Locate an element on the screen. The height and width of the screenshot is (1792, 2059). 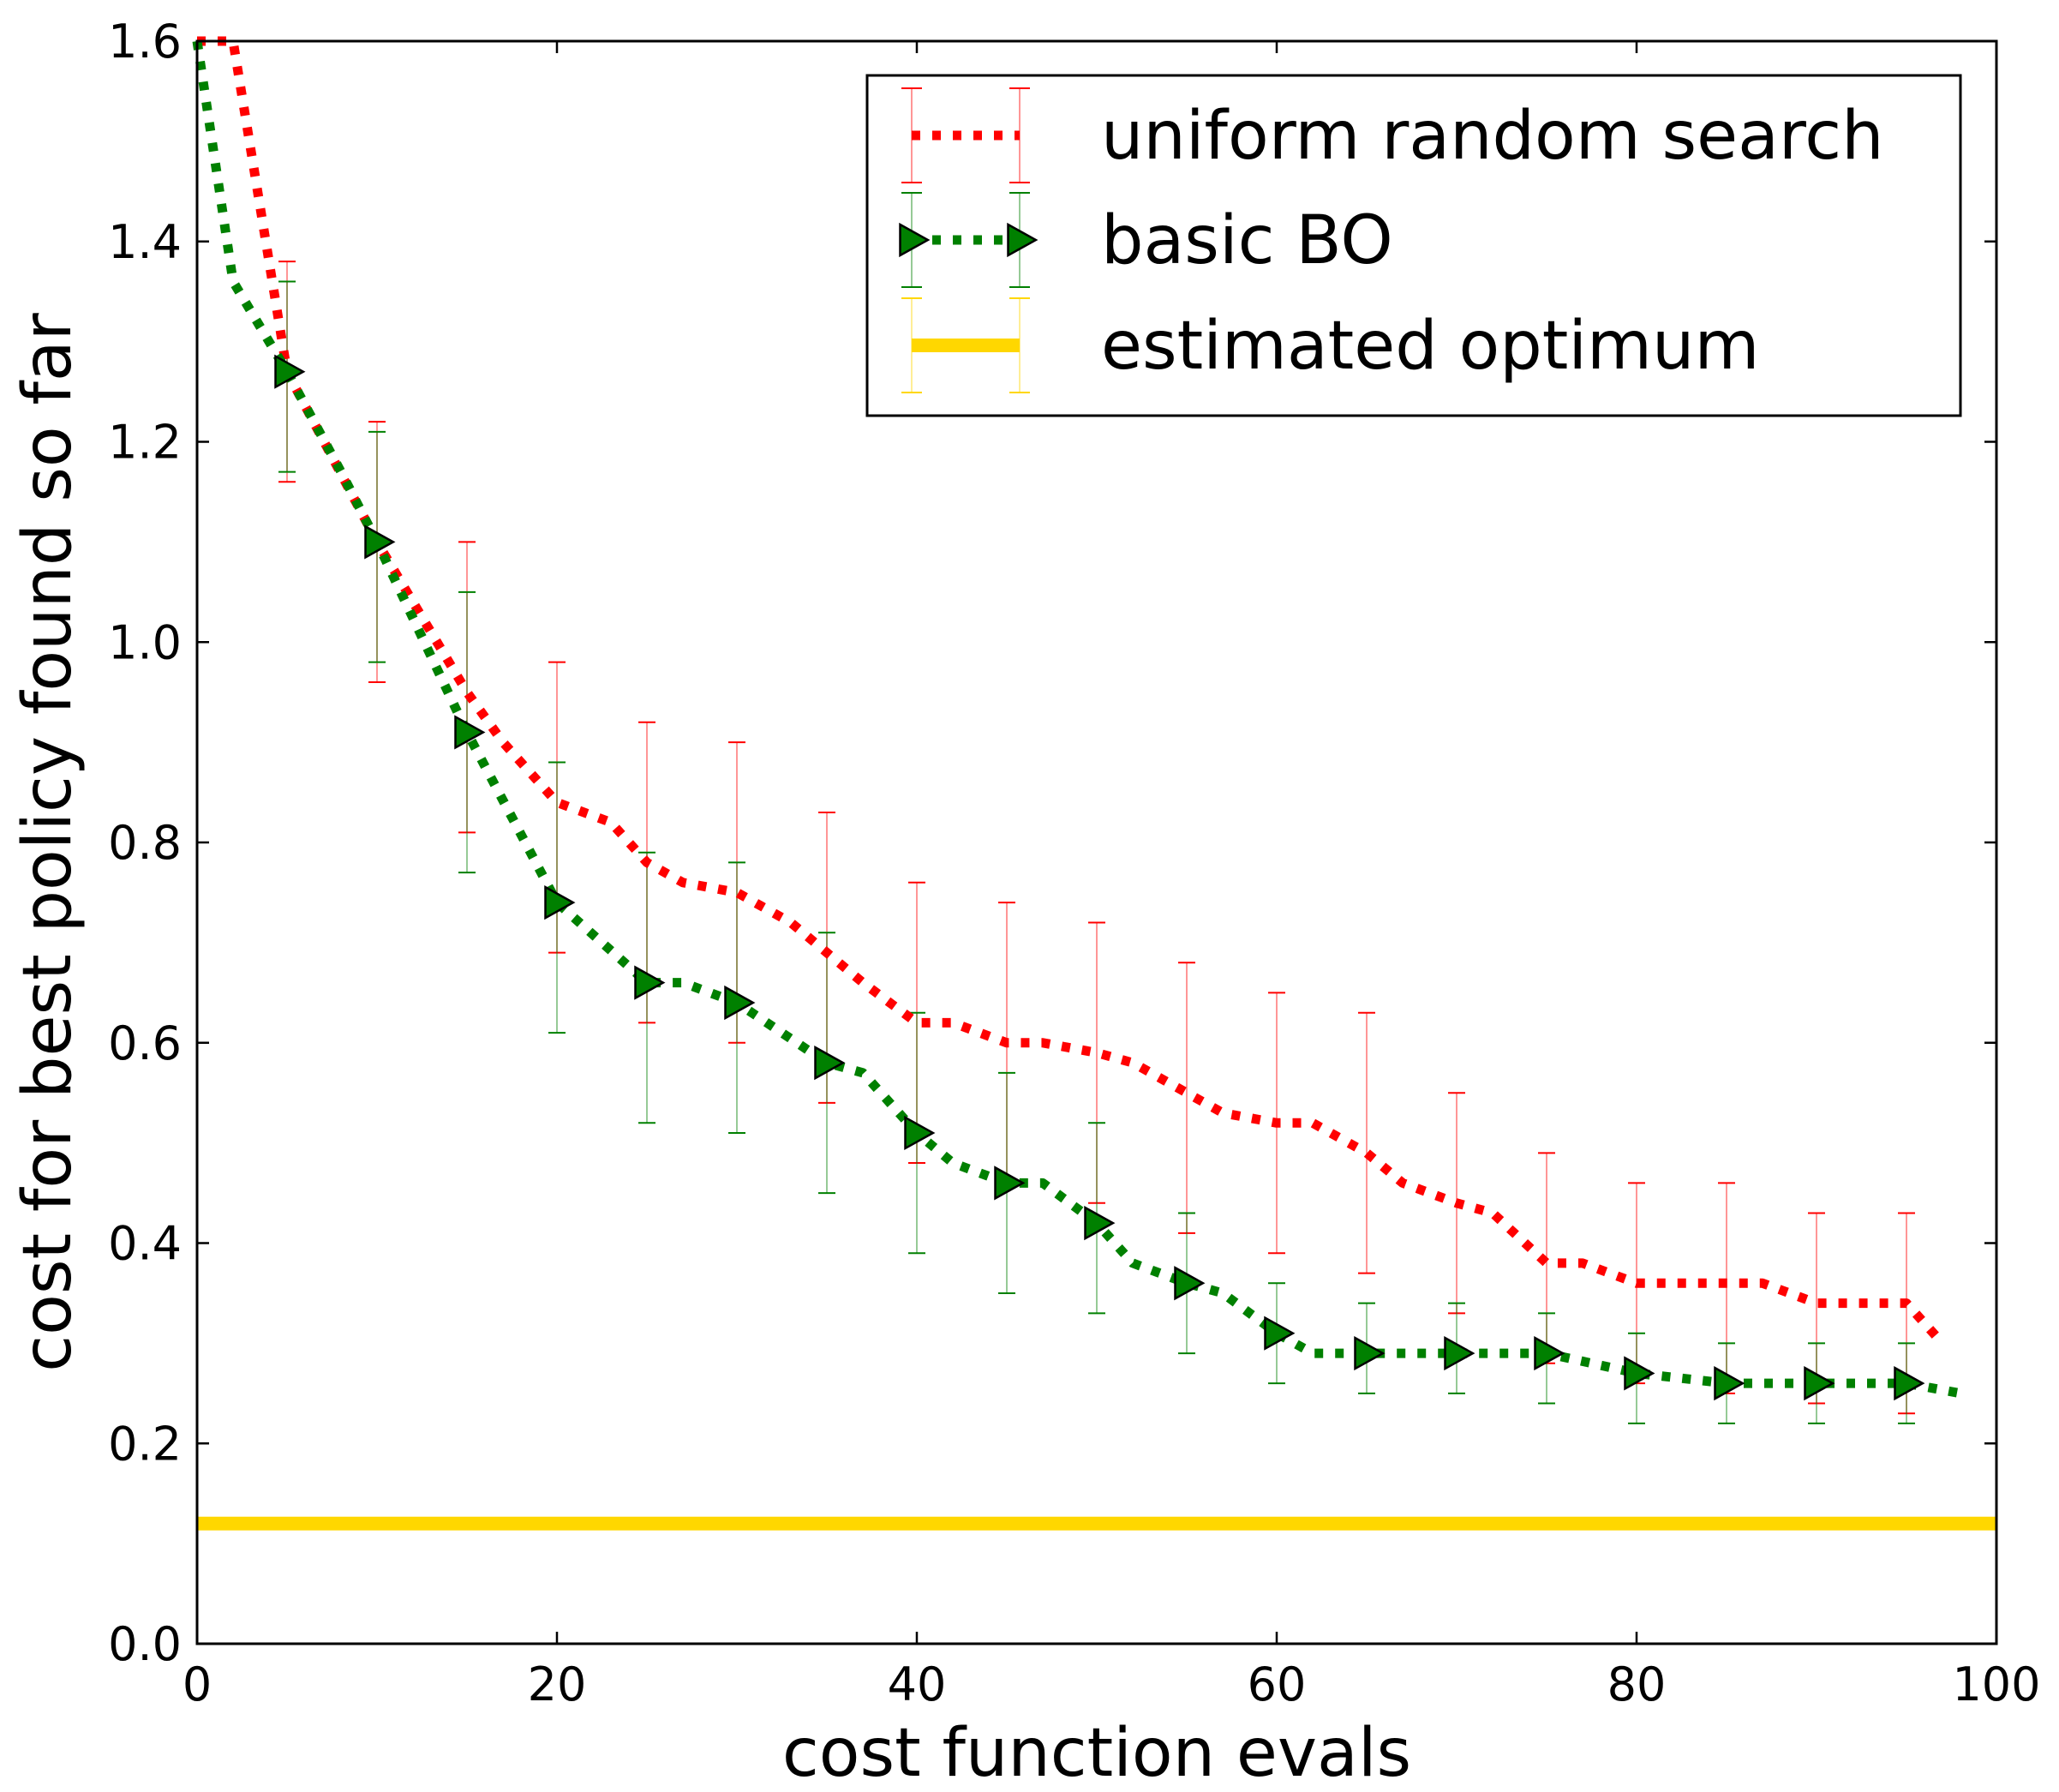
x-axis-title: cost function evals is located at coordinates (1096, 1753).